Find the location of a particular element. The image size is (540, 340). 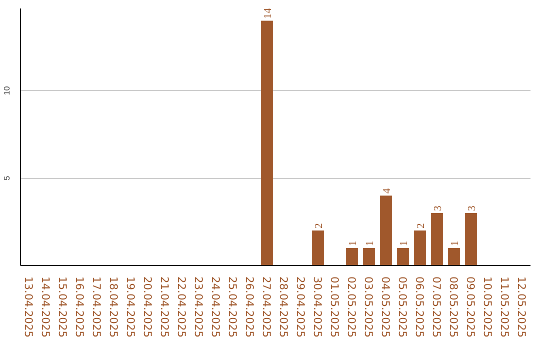

x-tick-label: 05.05.2025 is located at coordinates (402, 307).